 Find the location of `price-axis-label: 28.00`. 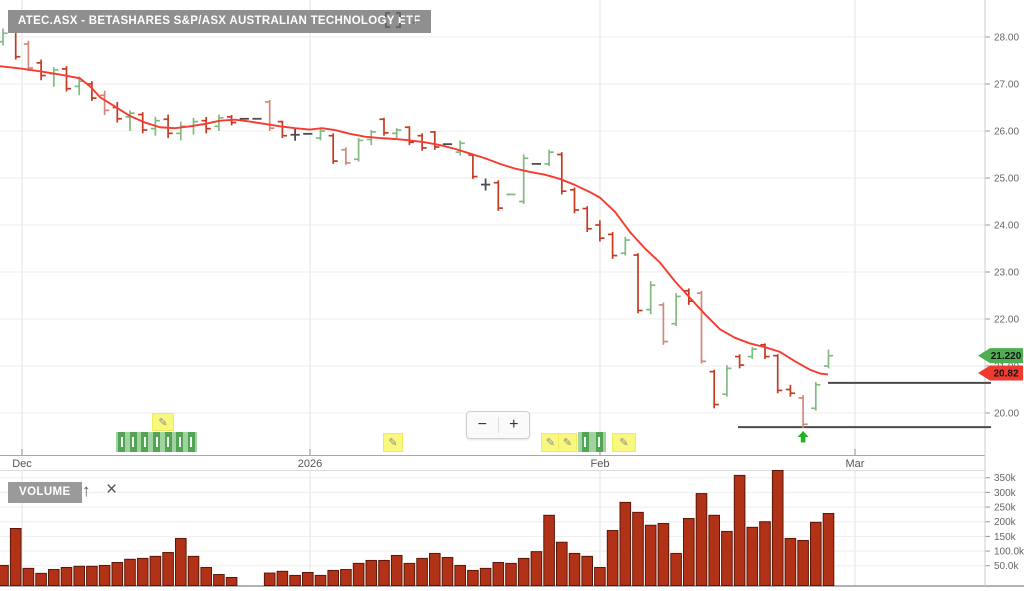

price-axis-label: 28.00 is located at coordinates (1006, 38).